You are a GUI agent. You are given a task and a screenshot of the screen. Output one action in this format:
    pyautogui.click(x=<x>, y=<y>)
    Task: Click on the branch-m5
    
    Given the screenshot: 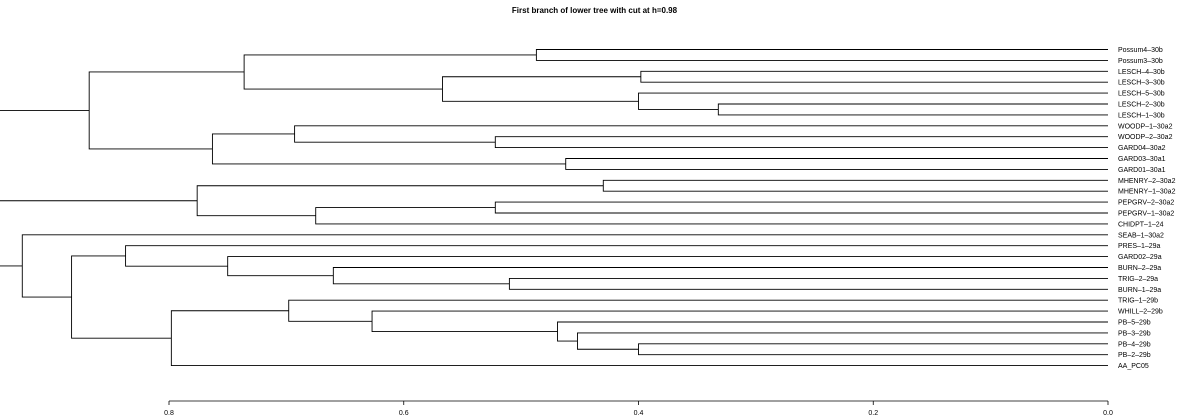 What is the action you would take?
    pyautogui.click(x=541, y=89)
    